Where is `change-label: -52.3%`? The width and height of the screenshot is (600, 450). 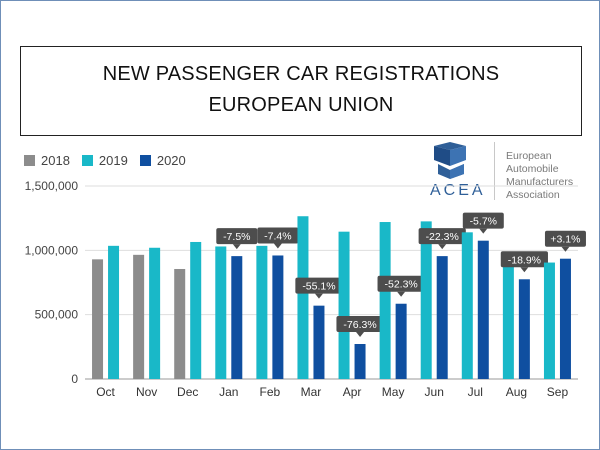 change-label: -52.3% is located at coordinates (400, 285).